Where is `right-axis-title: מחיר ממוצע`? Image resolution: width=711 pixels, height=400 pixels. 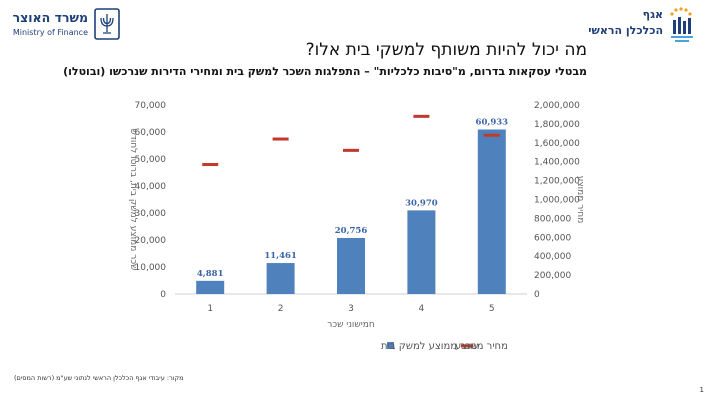
right-axis-title: מחיר ממוצע is located at coordinates (580, 200).